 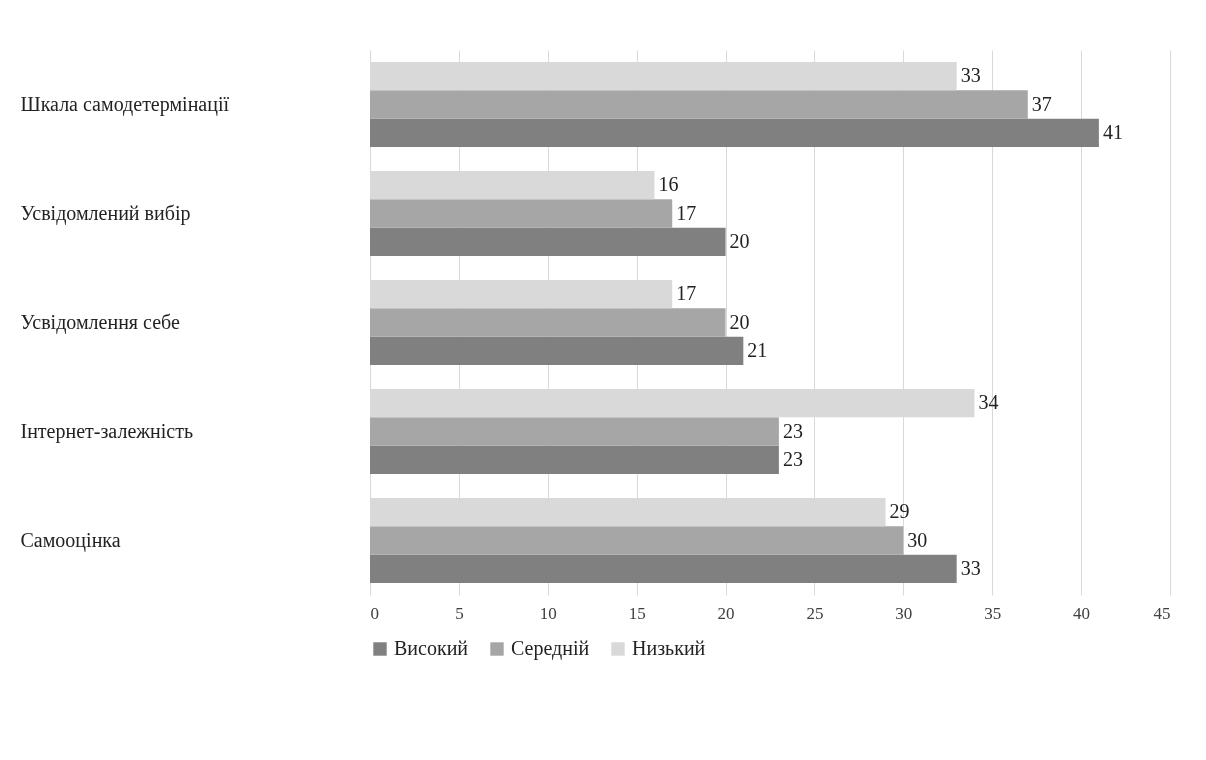 What do you see at coordinates (917, 539) in the screenshot?
I see `data-label: 30` at bounding box center [917, 539].